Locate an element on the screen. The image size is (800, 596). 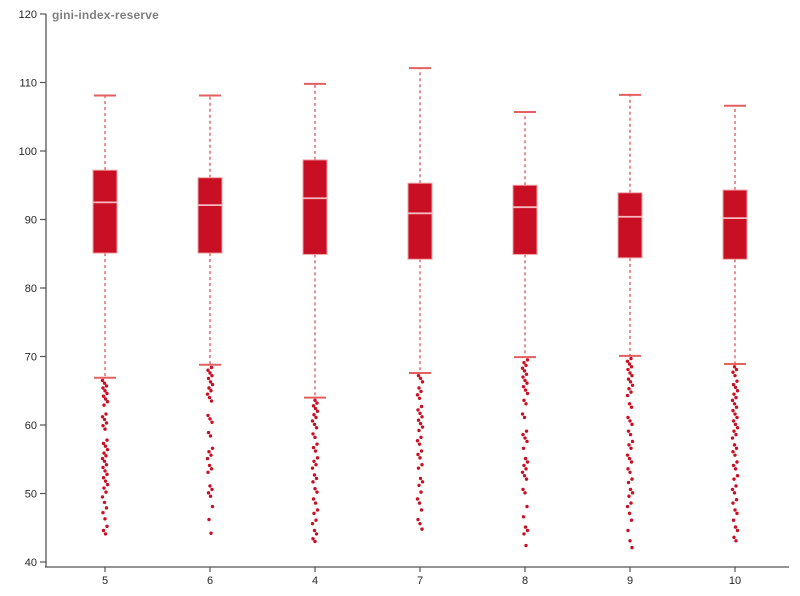
x-axis-tick-label: 4 is located at coordinates (315, 581).